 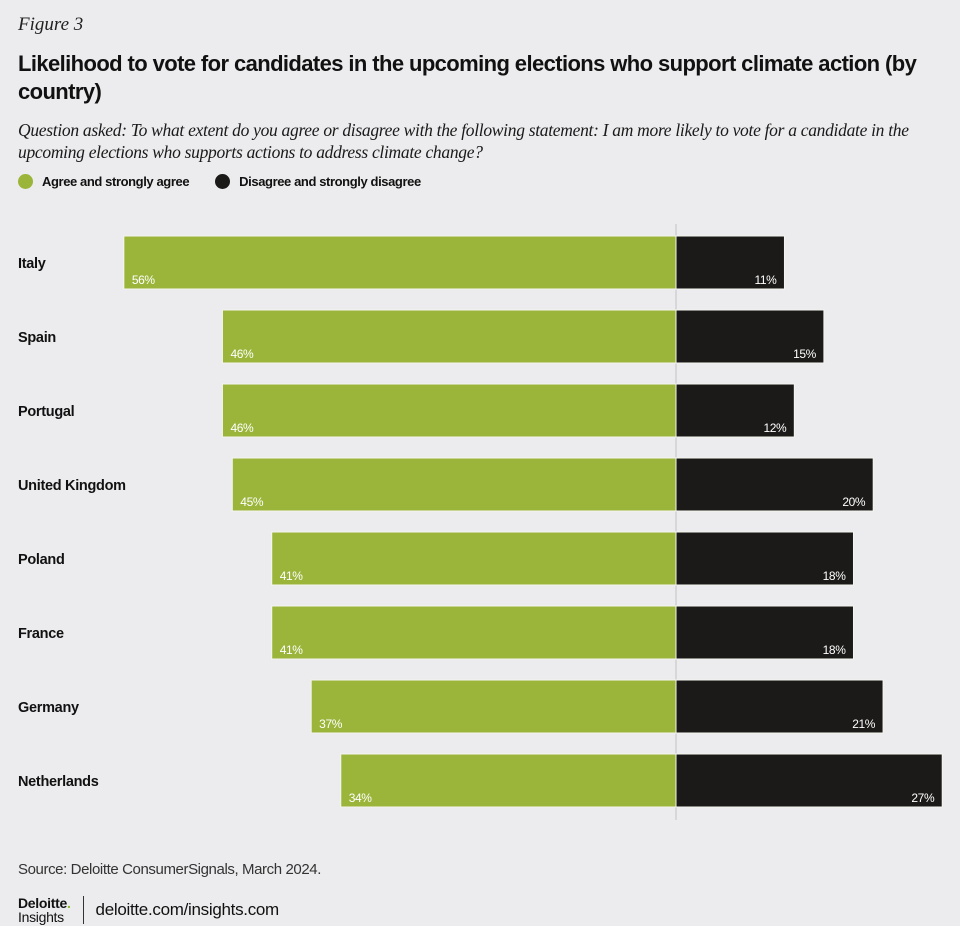 I want to click on category-label: United Kingdom, so click(x=72, y=486).